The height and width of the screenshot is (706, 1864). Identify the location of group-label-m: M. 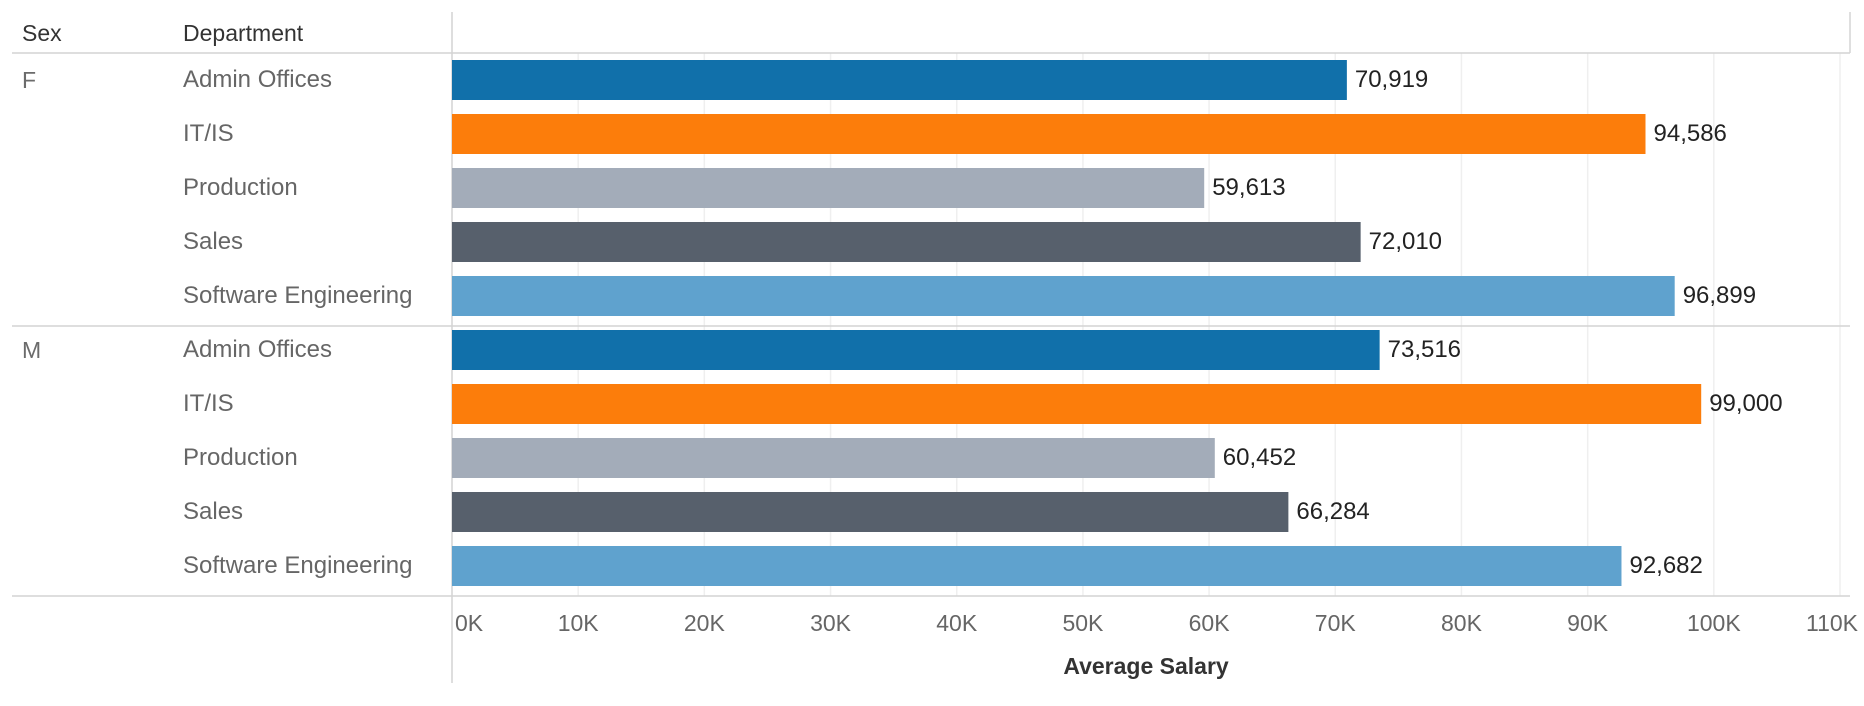
(32, 350).